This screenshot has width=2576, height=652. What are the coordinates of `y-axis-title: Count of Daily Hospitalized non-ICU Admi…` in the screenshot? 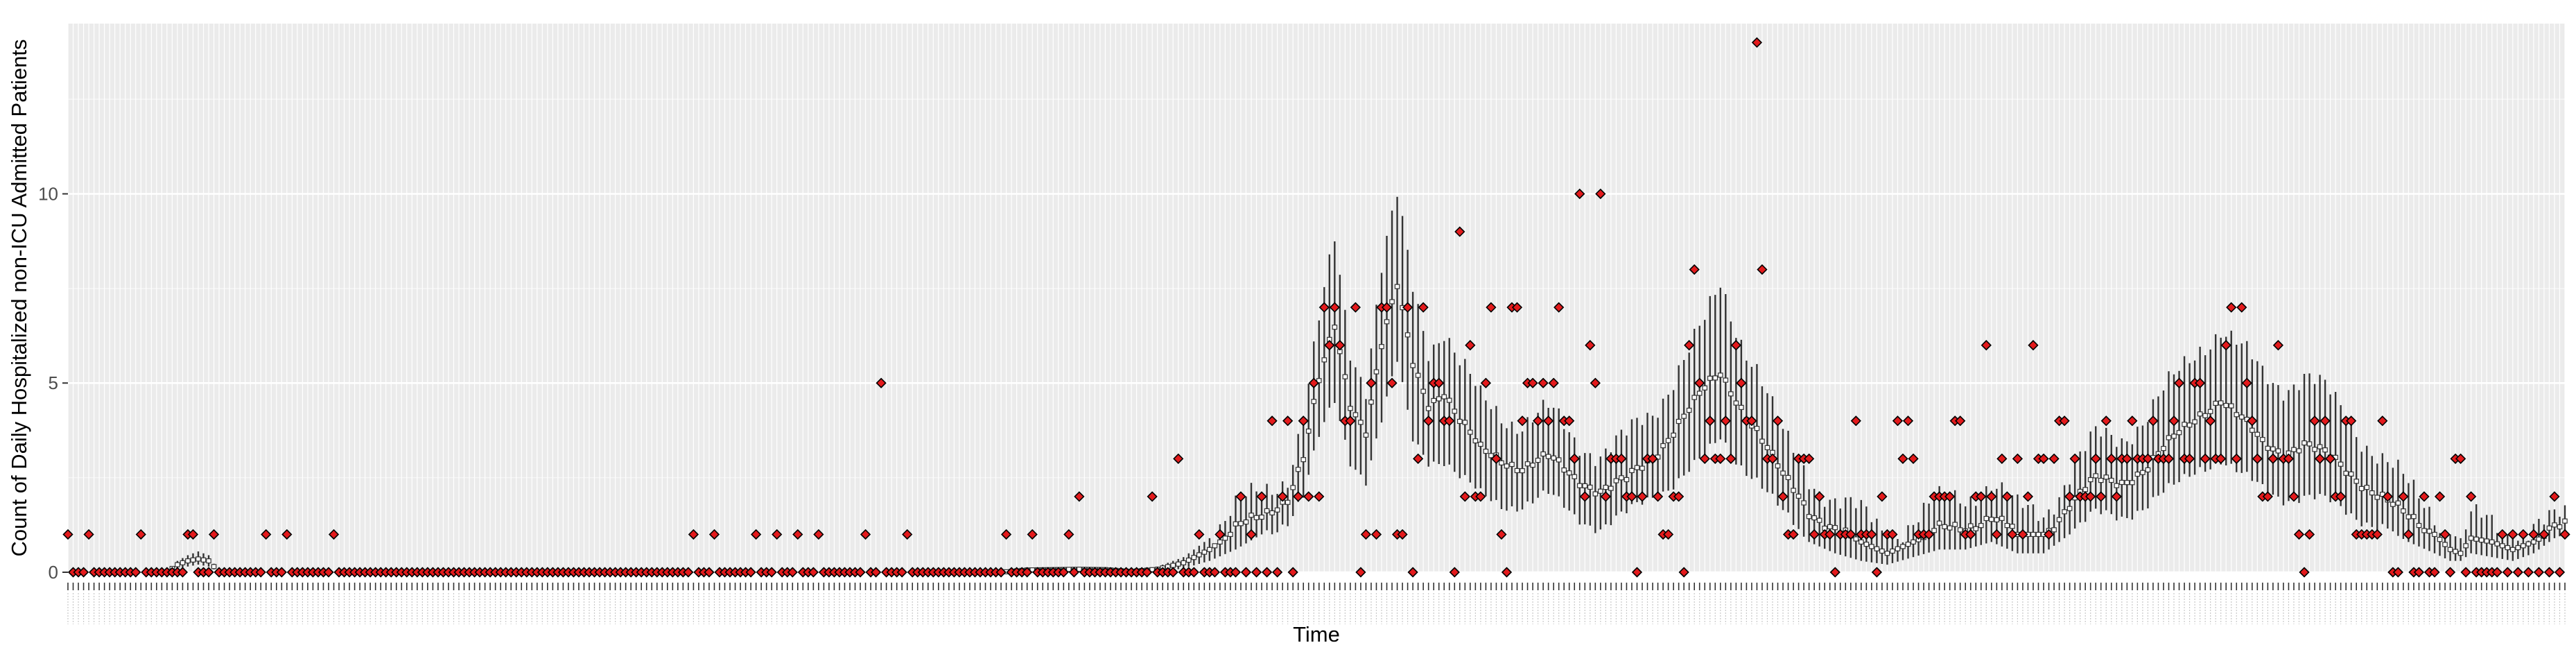 It's located at (19, 297).